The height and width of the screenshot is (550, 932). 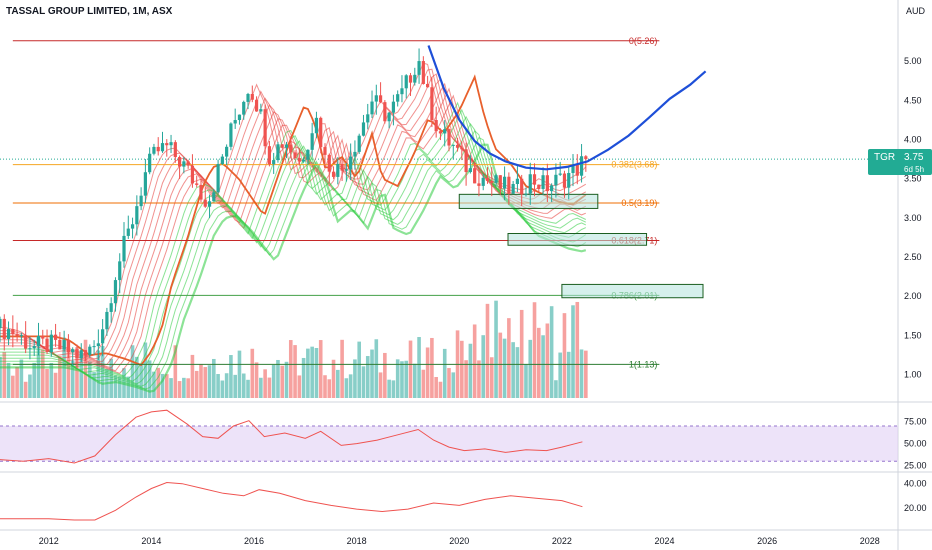 I want to click on price-tick-label: 5.00, so click(x=913, y=61).